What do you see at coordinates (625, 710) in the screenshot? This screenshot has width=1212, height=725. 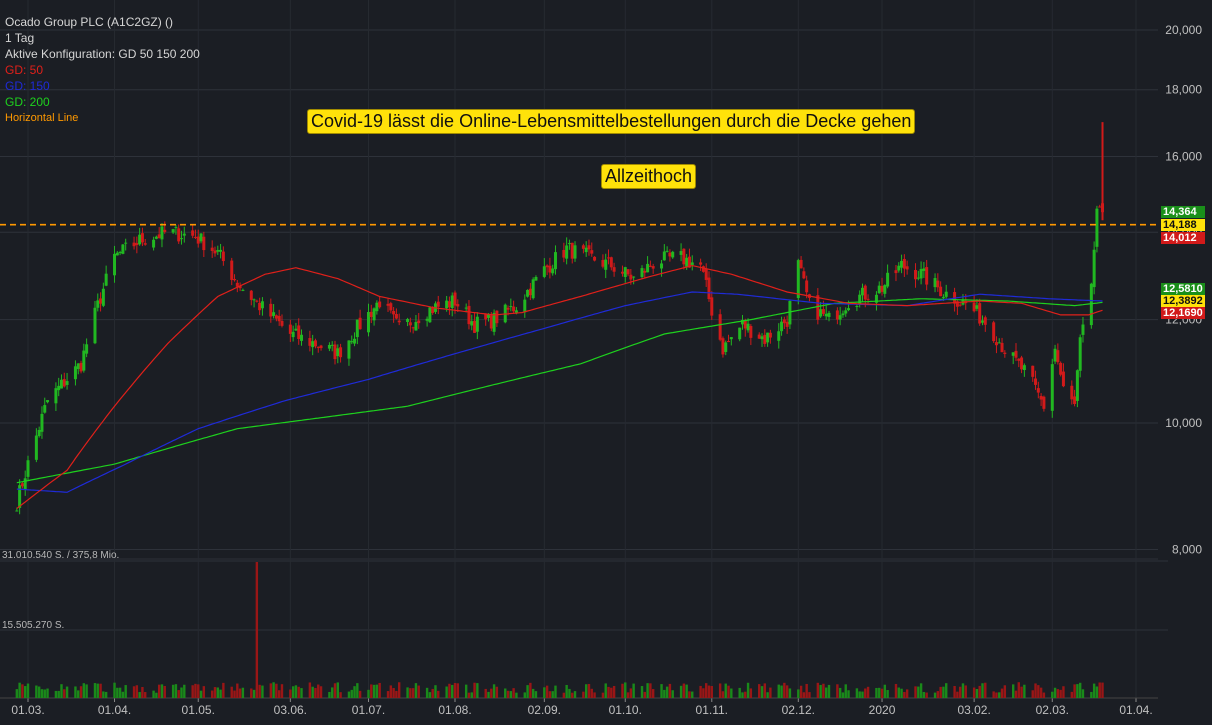 I see `x-tick-label: 01.10.` at bounding box center [625, 710].